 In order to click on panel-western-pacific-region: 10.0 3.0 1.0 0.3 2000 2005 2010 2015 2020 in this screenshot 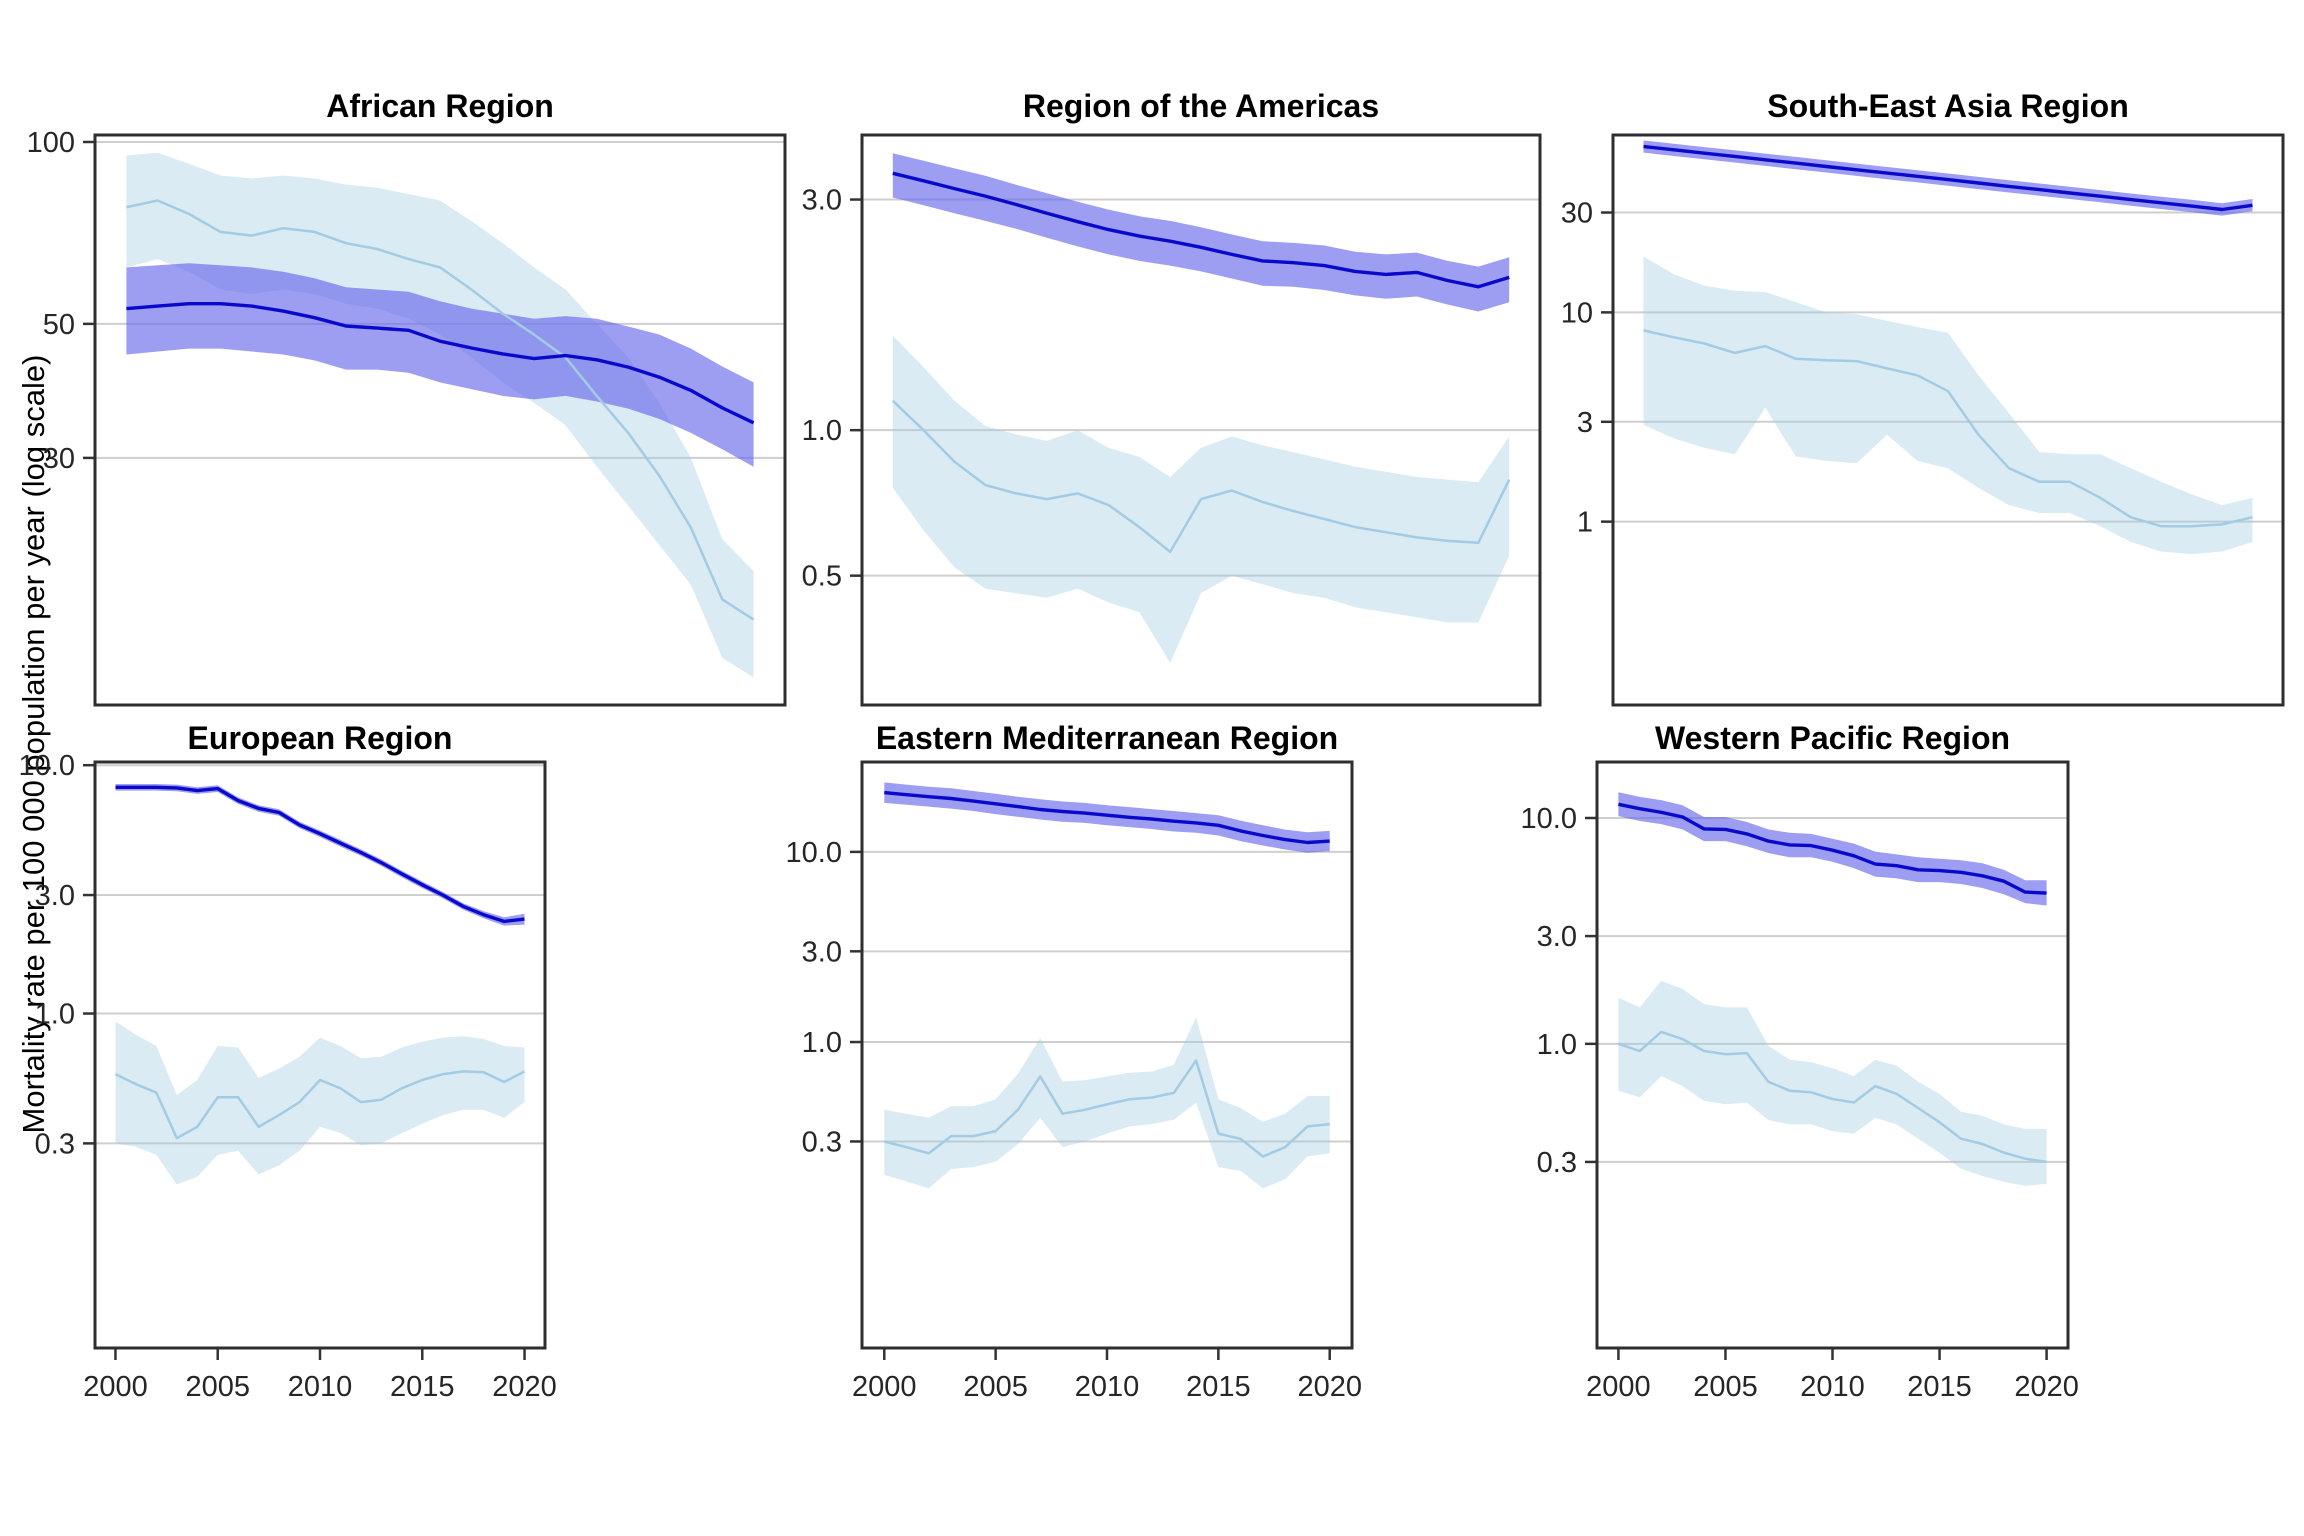, I will do `click(1800, 1081)`.